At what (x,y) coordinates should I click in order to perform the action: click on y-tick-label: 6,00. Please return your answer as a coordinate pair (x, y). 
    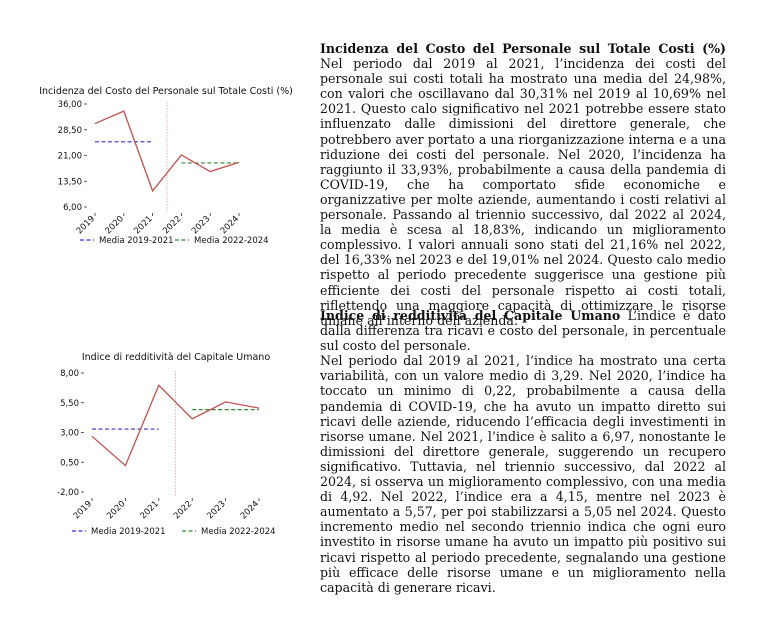
    Looking at the image, I should click on (72, 208).